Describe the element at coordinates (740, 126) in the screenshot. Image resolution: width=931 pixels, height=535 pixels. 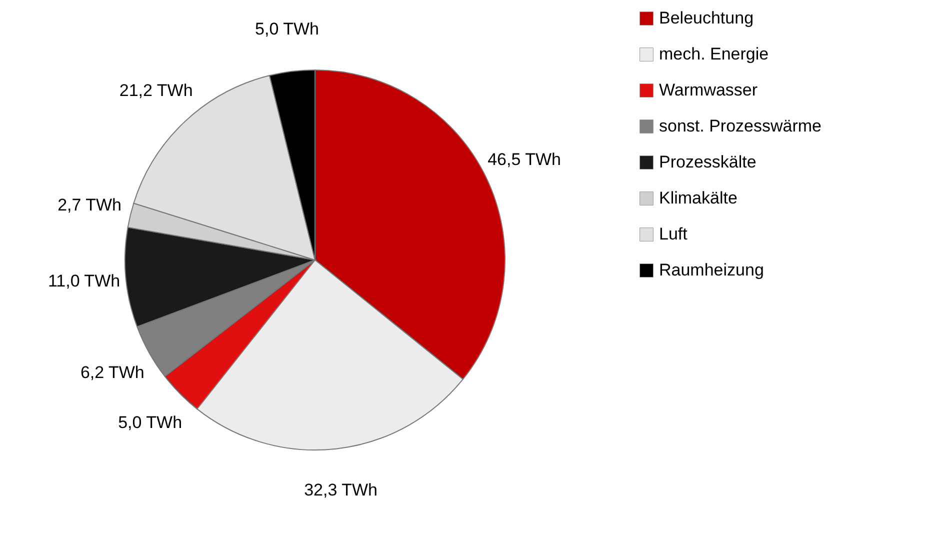
I see `legend-label: sonst. Prozesswärme` at that location.